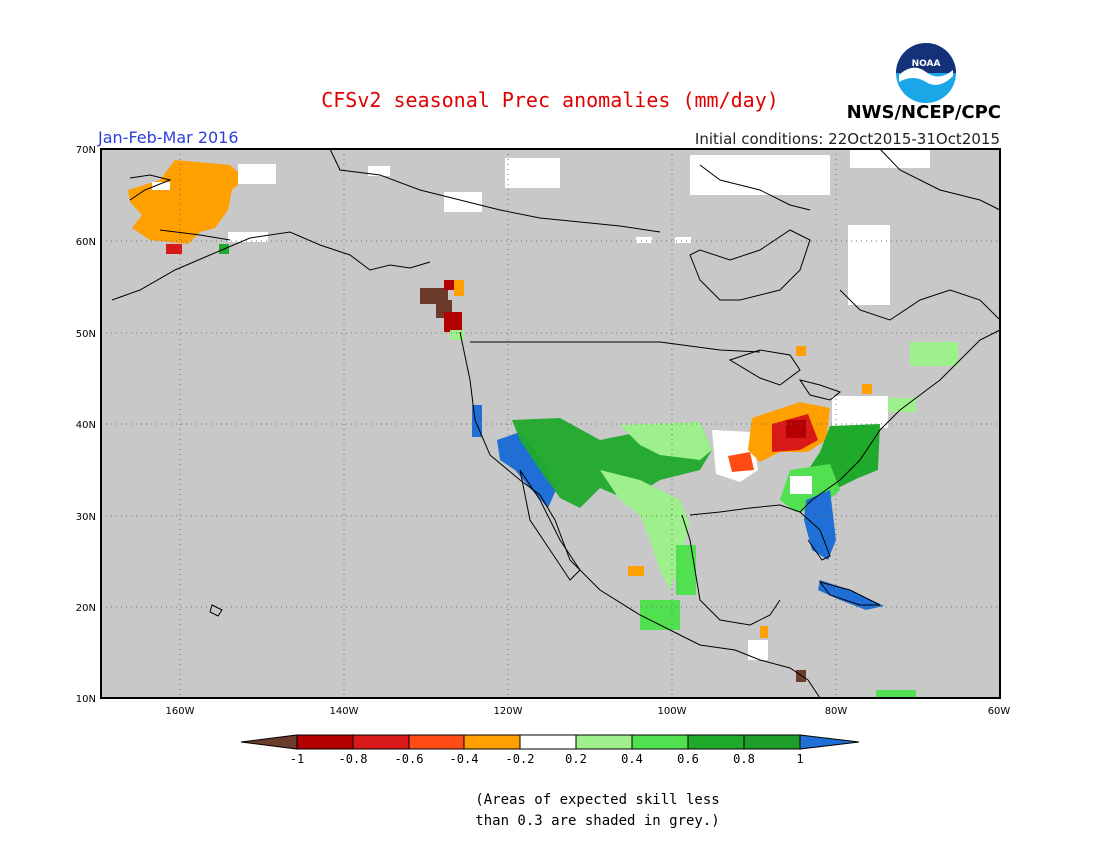 Image resolution: width=1100 pixels, height=850 pixels. What do you see at coordinates (86, 608) in the screenshot?
I see `lat-label-20N: 20N` at bounding box center [86, 608].